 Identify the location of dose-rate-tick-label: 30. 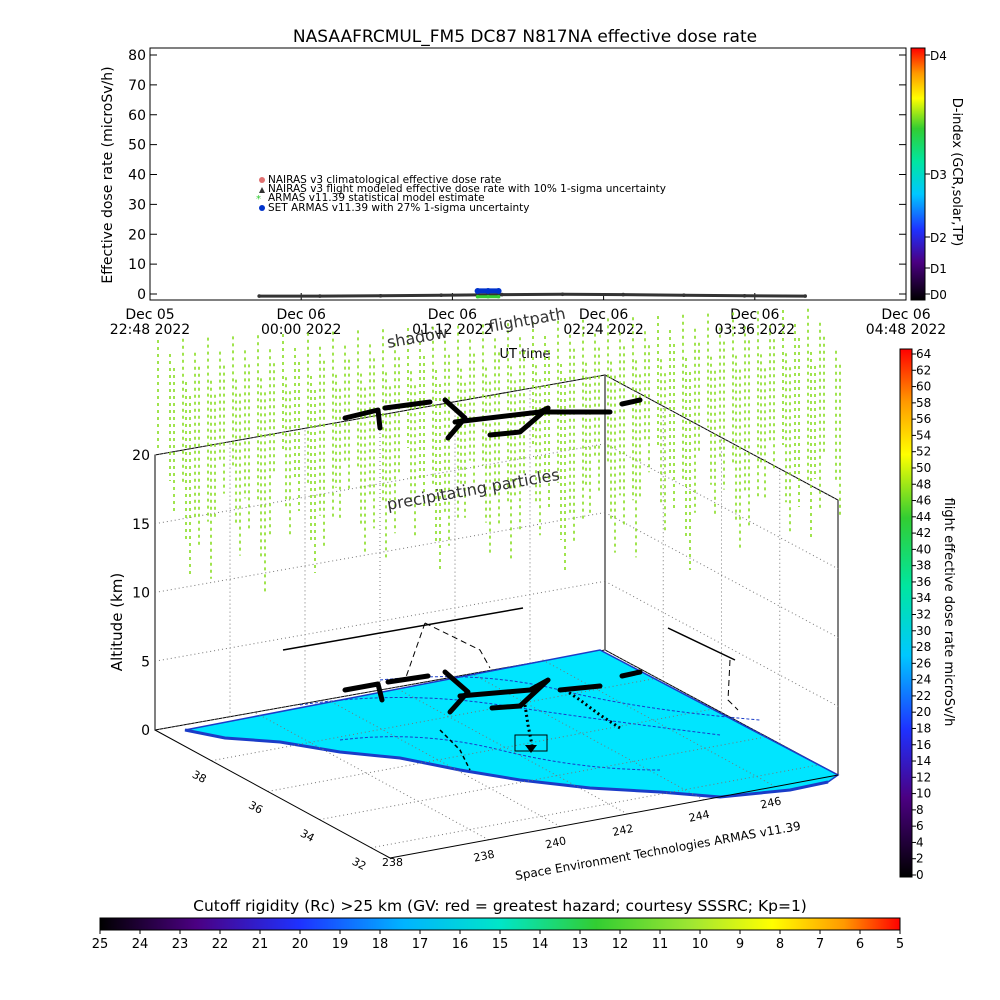
(923, 631).